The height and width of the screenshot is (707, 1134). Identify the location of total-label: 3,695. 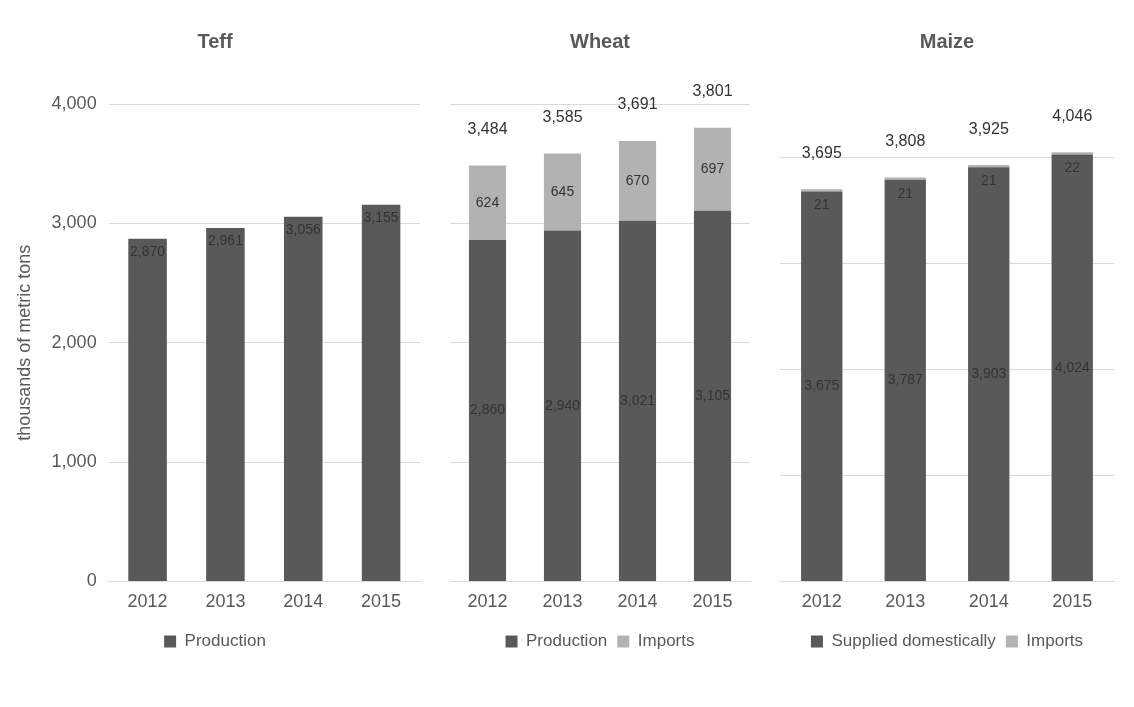
(821, 152).